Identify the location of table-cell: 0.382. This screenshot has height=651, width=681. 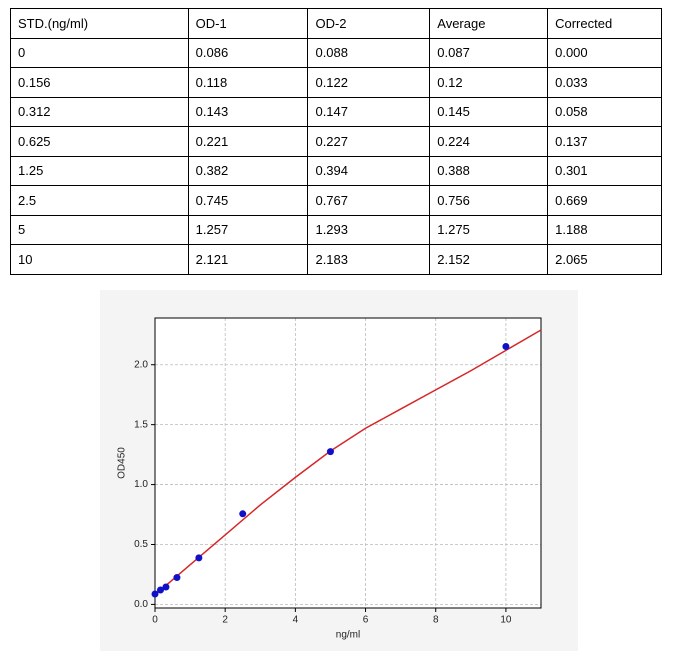
(248, 170).